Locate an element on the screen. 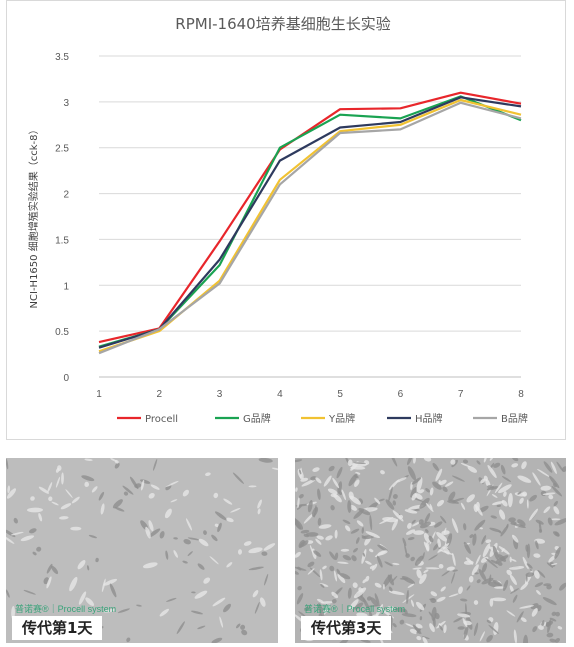 The width and height of the screenshot is (574, 647). legend-label: B品牌 is located at coordinates (514, 418).